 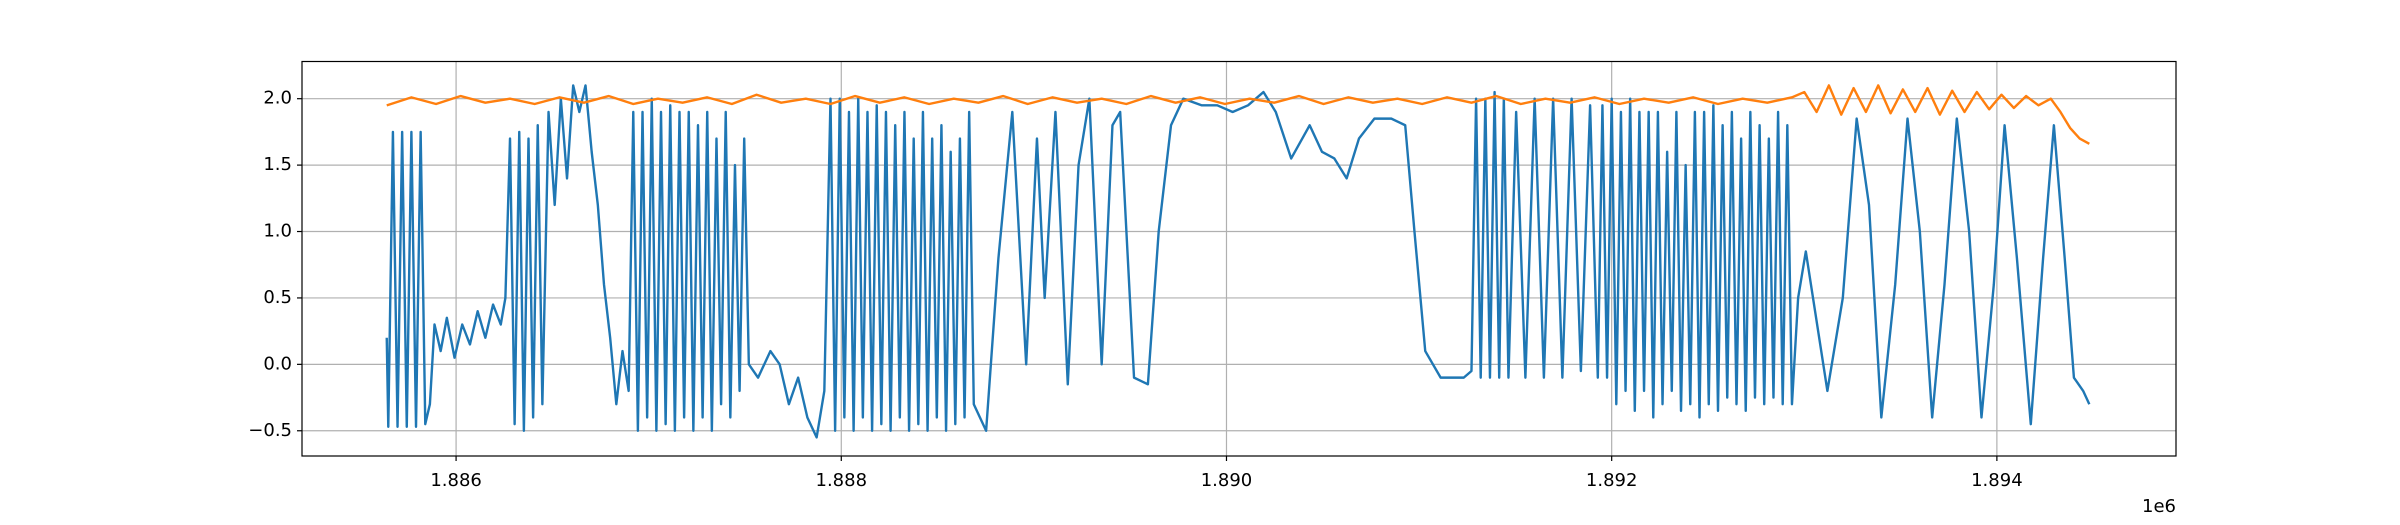 I want to click on y-tick-label: 2.0, so click(x=277, y=98).